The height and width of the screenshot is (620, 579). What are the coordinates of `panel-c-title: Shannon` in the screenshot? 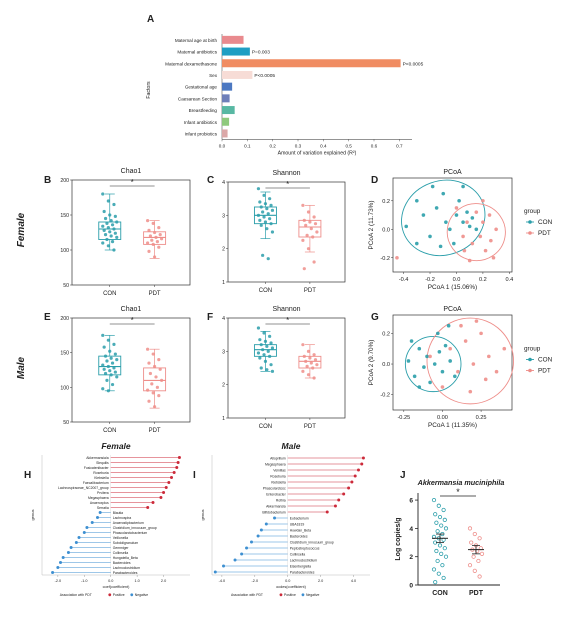 It's located at (286, 173).